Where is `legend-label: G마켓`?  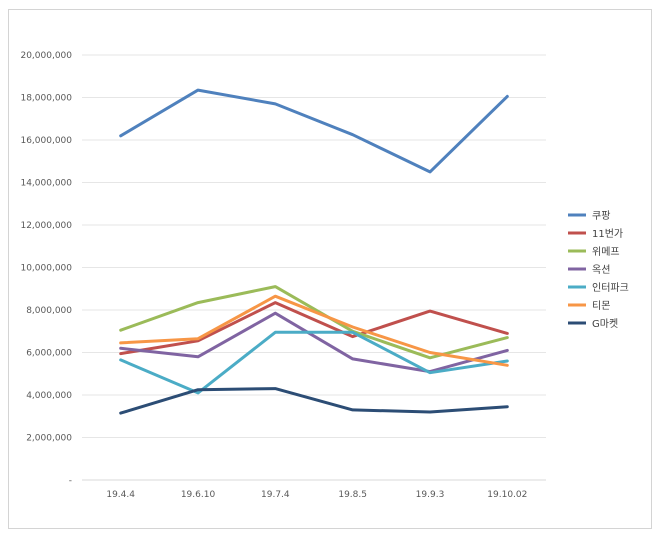 legend-label: G마켓 is located at coordinates (605, 324).